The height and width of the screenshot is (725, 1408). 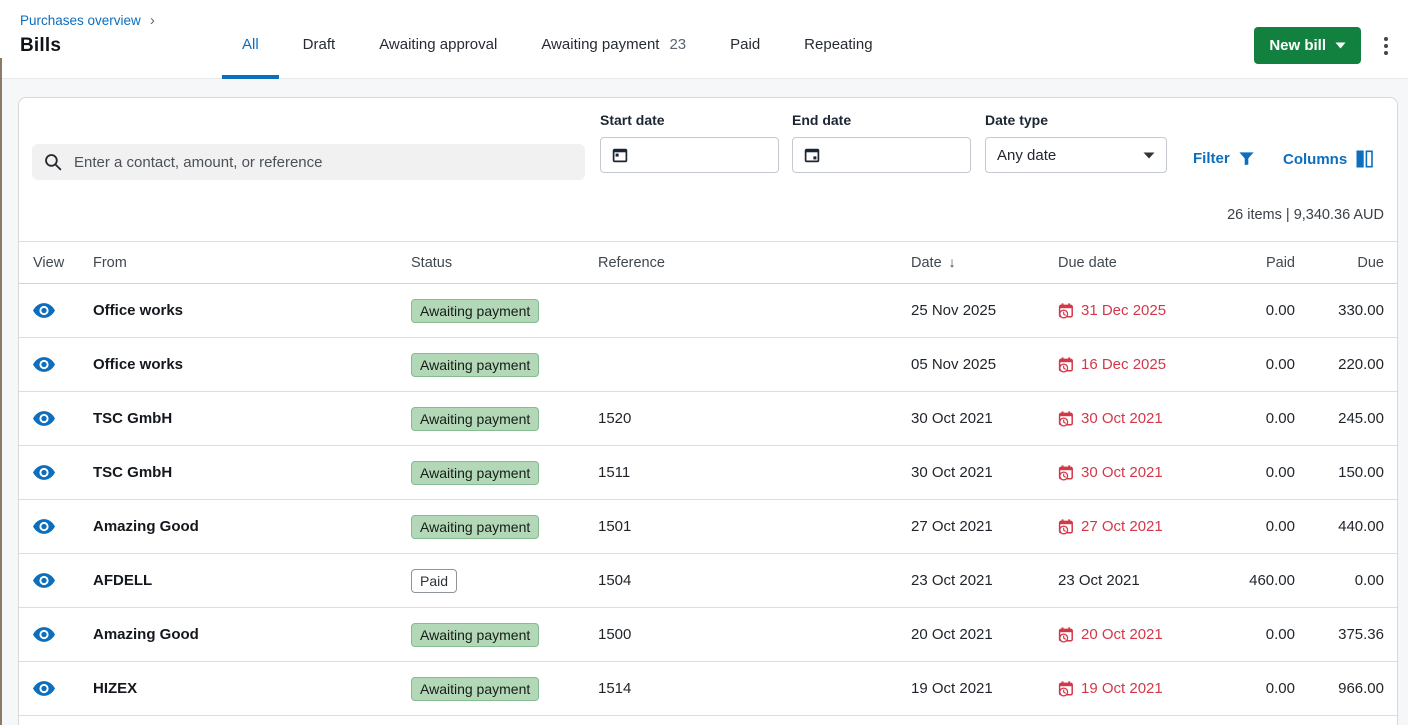 I want to click on filter-label: Filter, so click(x=1211, y=158).